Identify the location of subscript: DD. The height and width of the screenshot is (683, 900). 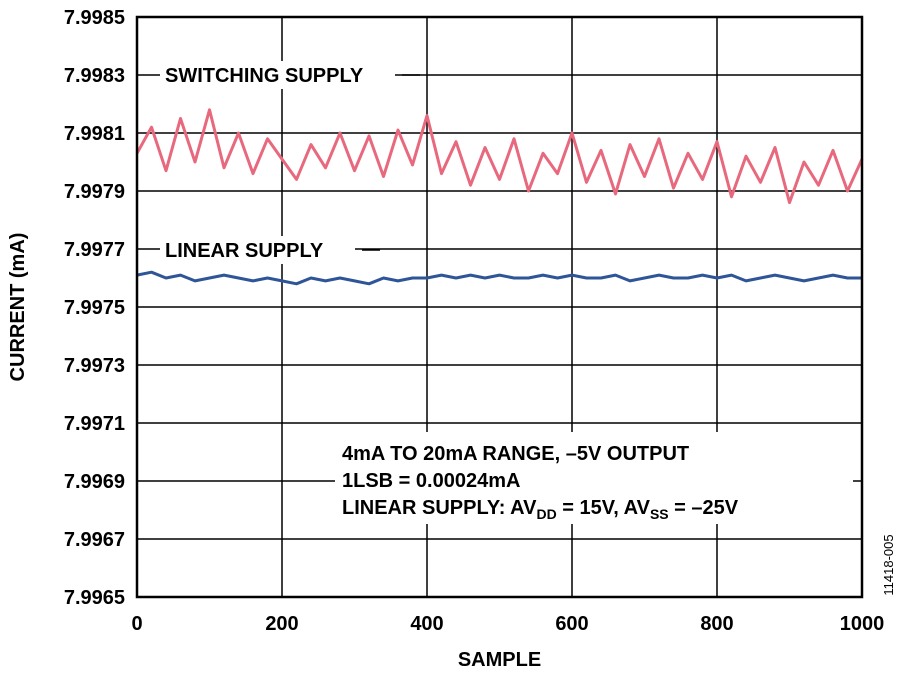
(546, 514).